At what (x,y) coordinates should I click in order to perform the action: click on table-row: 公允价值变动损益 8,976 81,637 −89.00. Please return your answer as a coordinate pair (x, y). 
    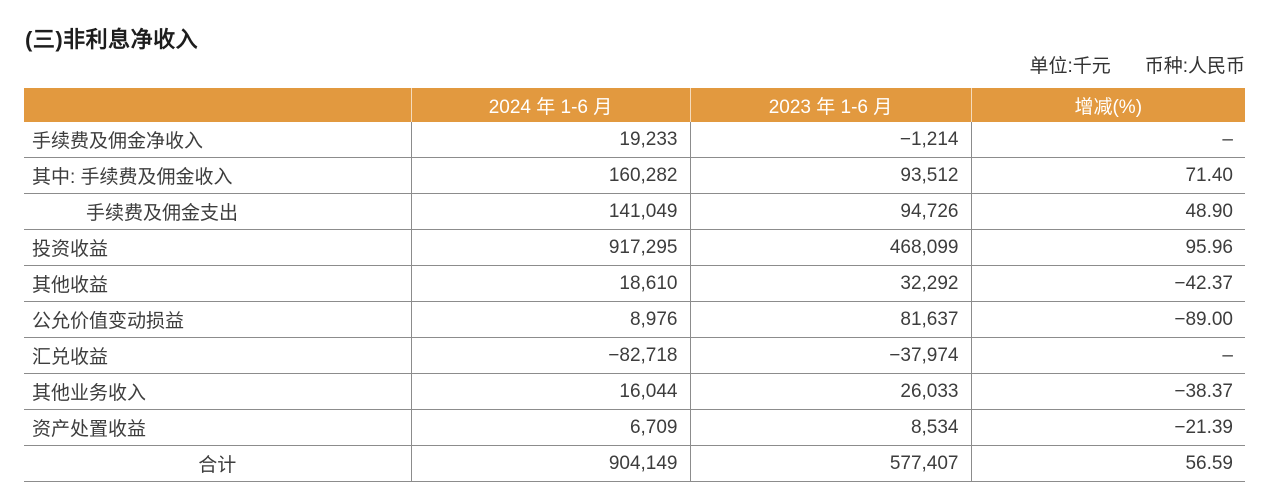
    Looking at the image, I should click on (634, 319).